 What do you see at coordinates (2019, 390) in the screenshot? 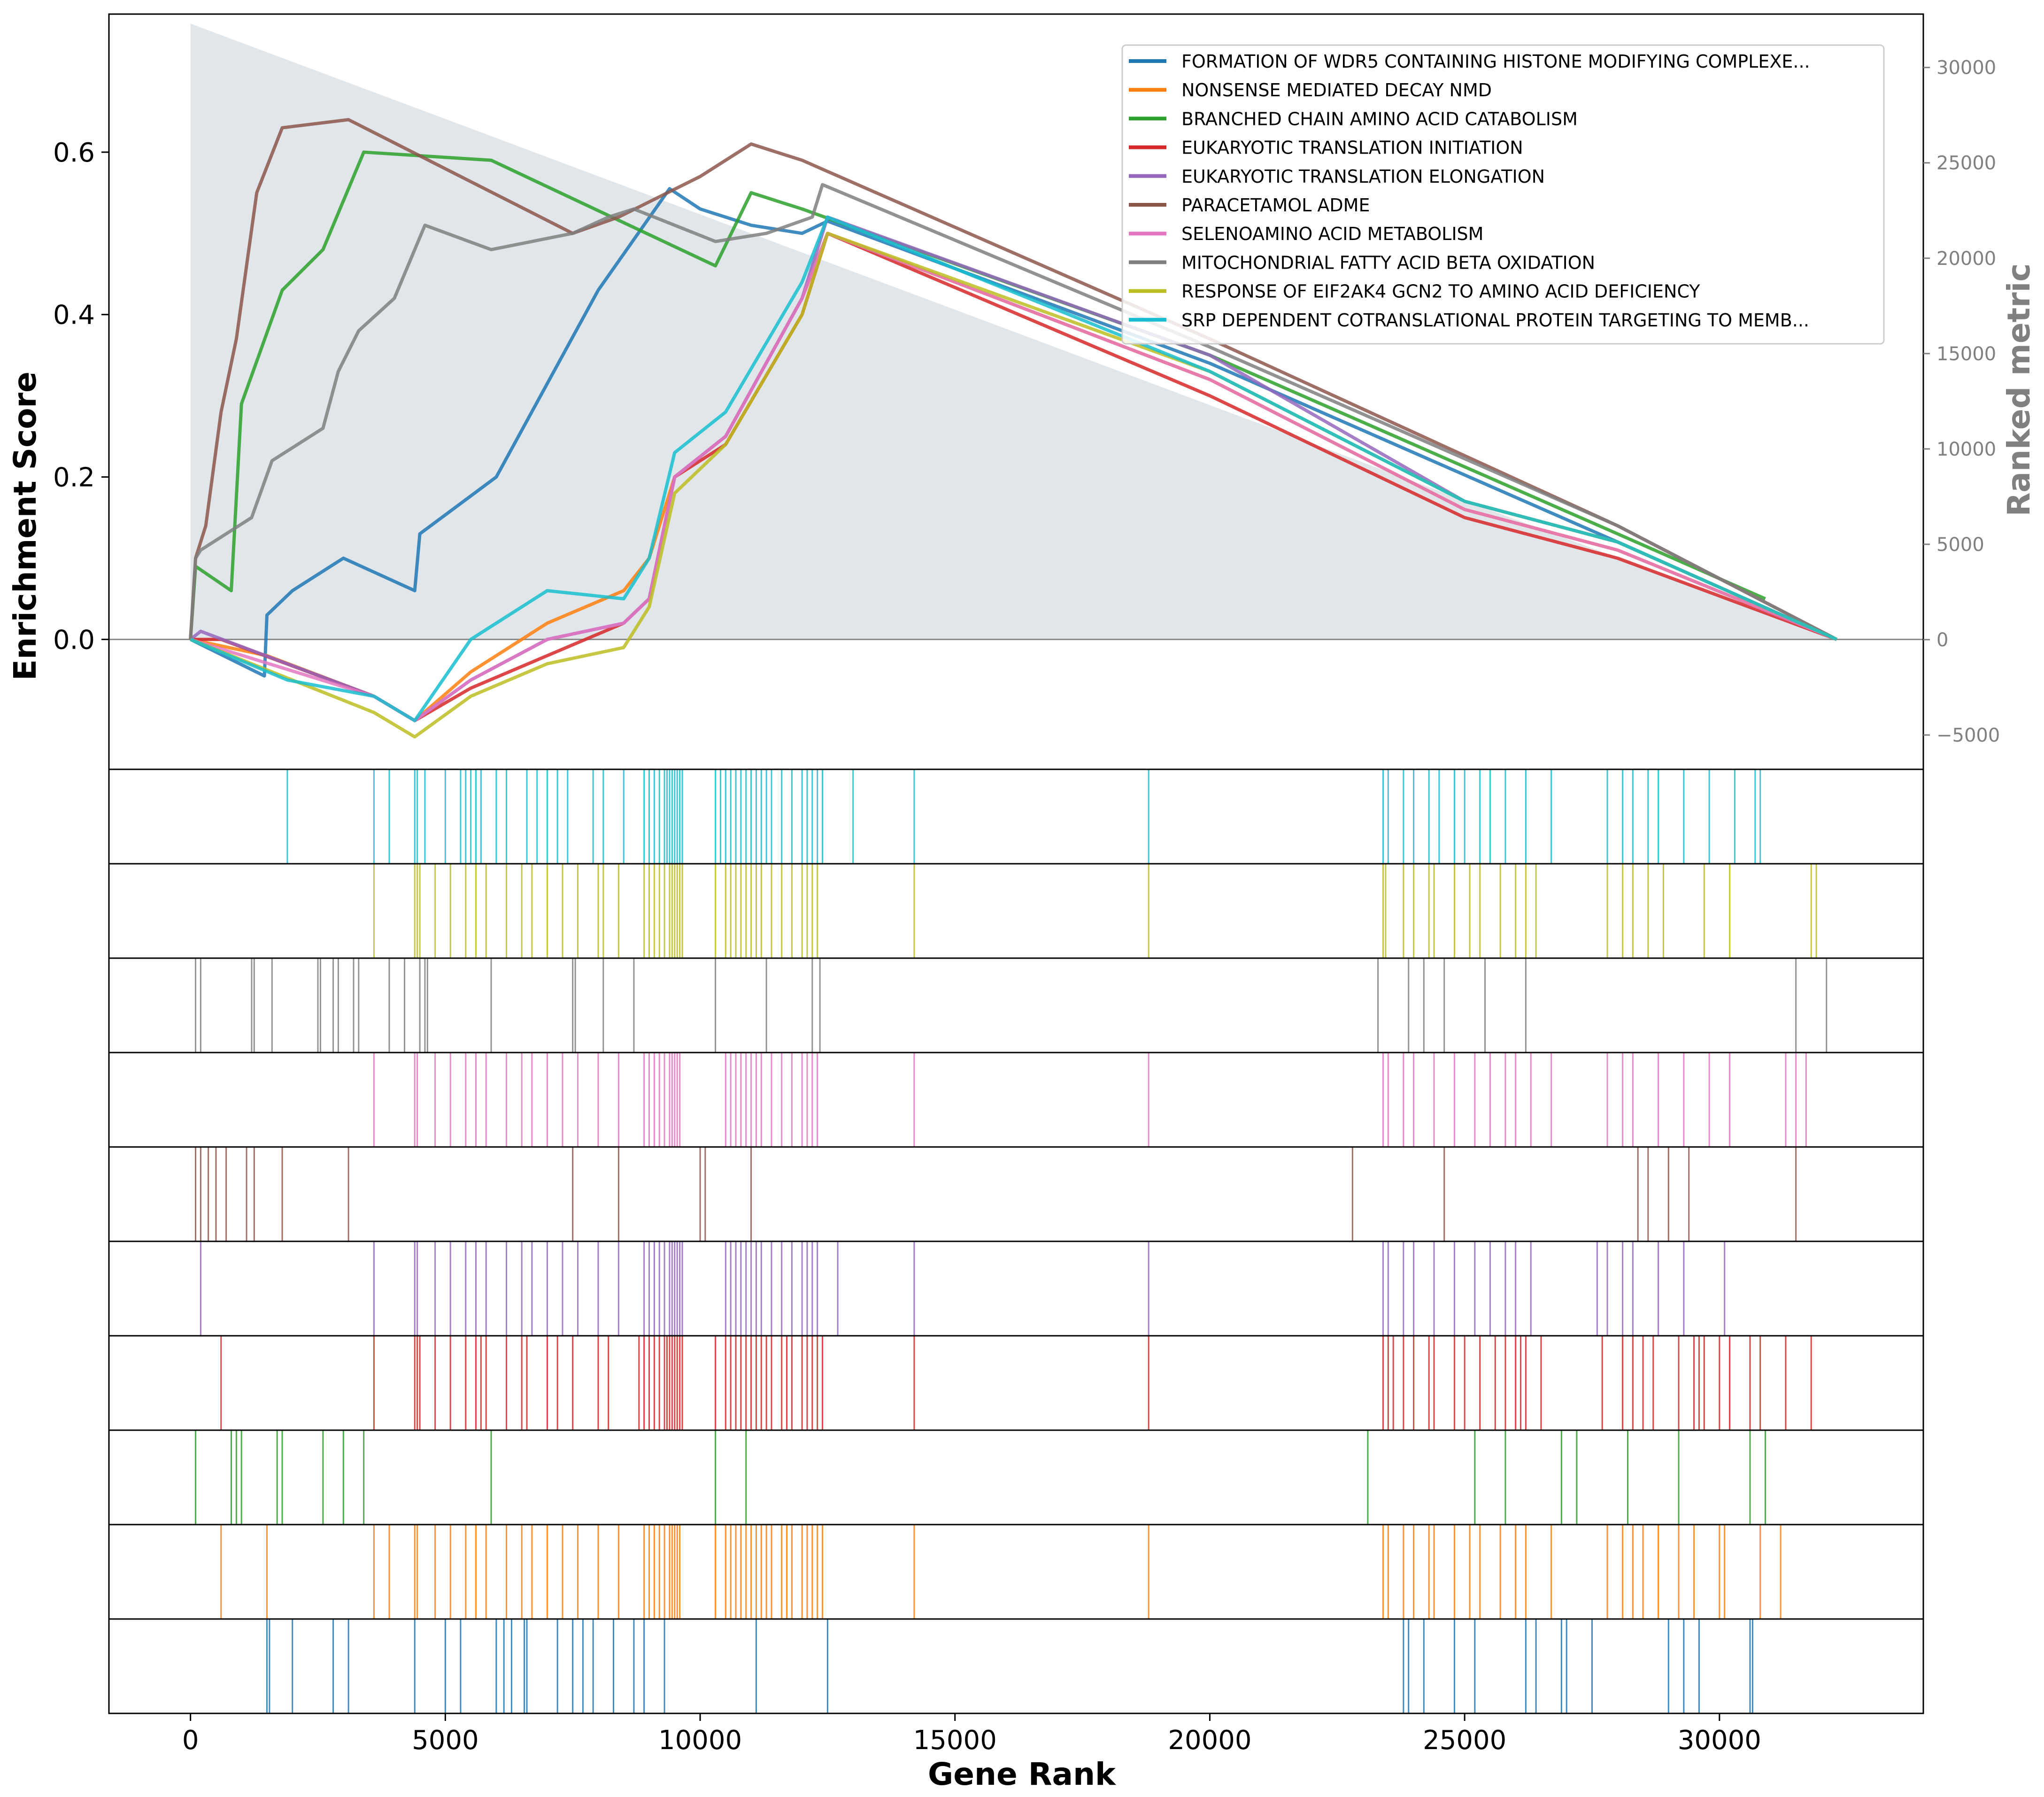
I see `y-axis-right-label: Ranked metric` at bounding box center [2019, 390].